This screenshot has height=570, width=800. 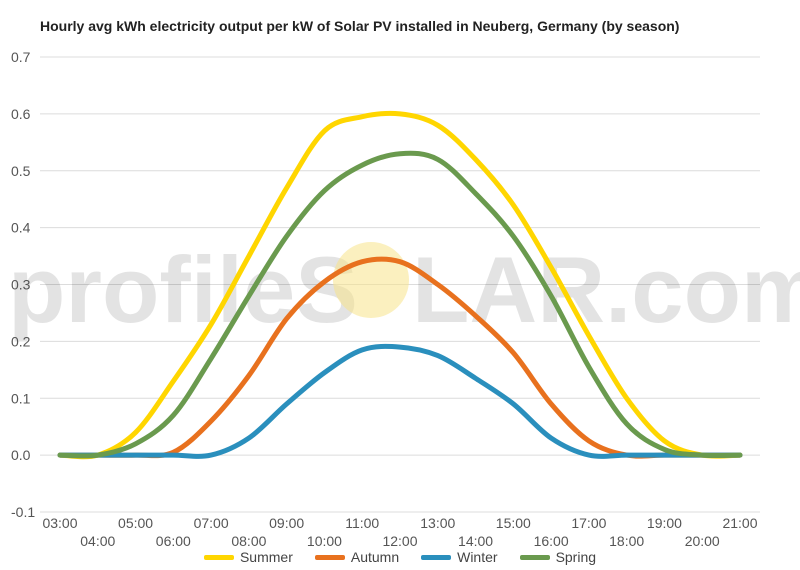 What do you see at coordinates (21, 398) in the screenshot?
I see `y-tick-label: 0.1` at bounding box center [21, 398].